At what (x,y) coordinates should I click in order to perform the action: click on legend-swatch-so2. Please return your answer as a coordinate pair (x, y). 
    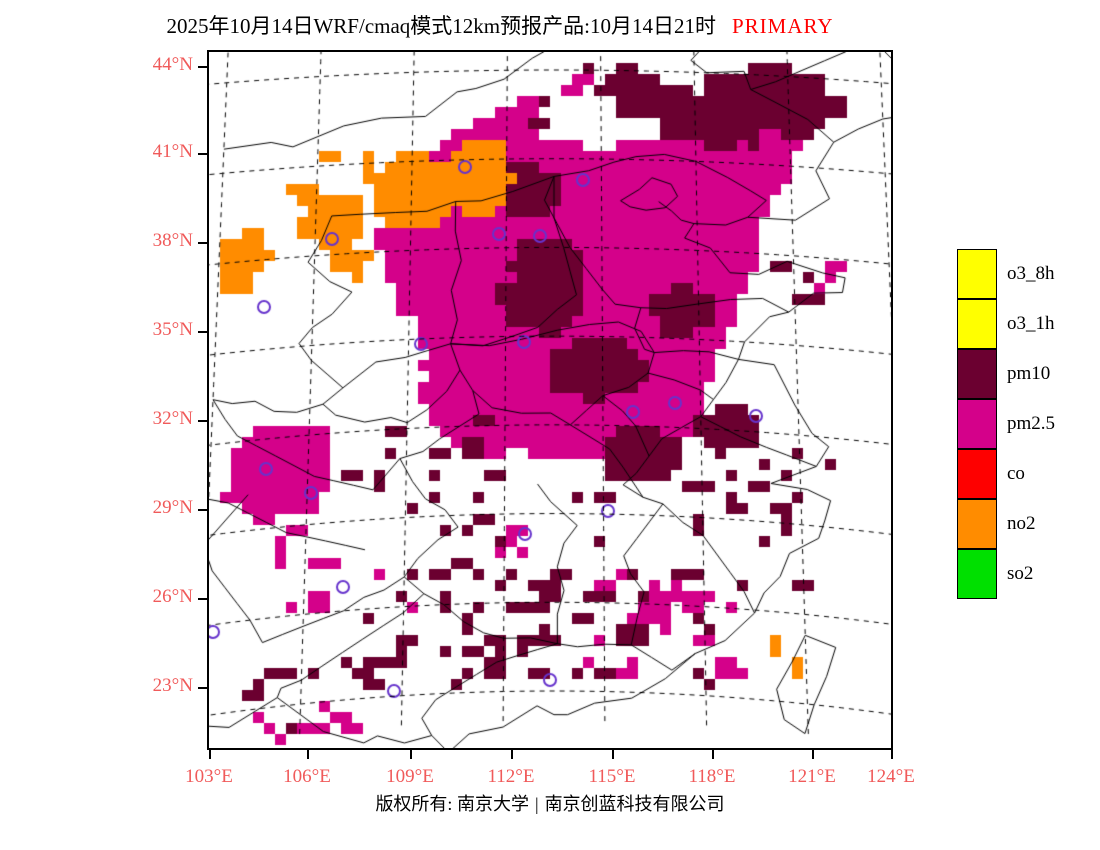
    Looking at the image, I should click on (977, 574).